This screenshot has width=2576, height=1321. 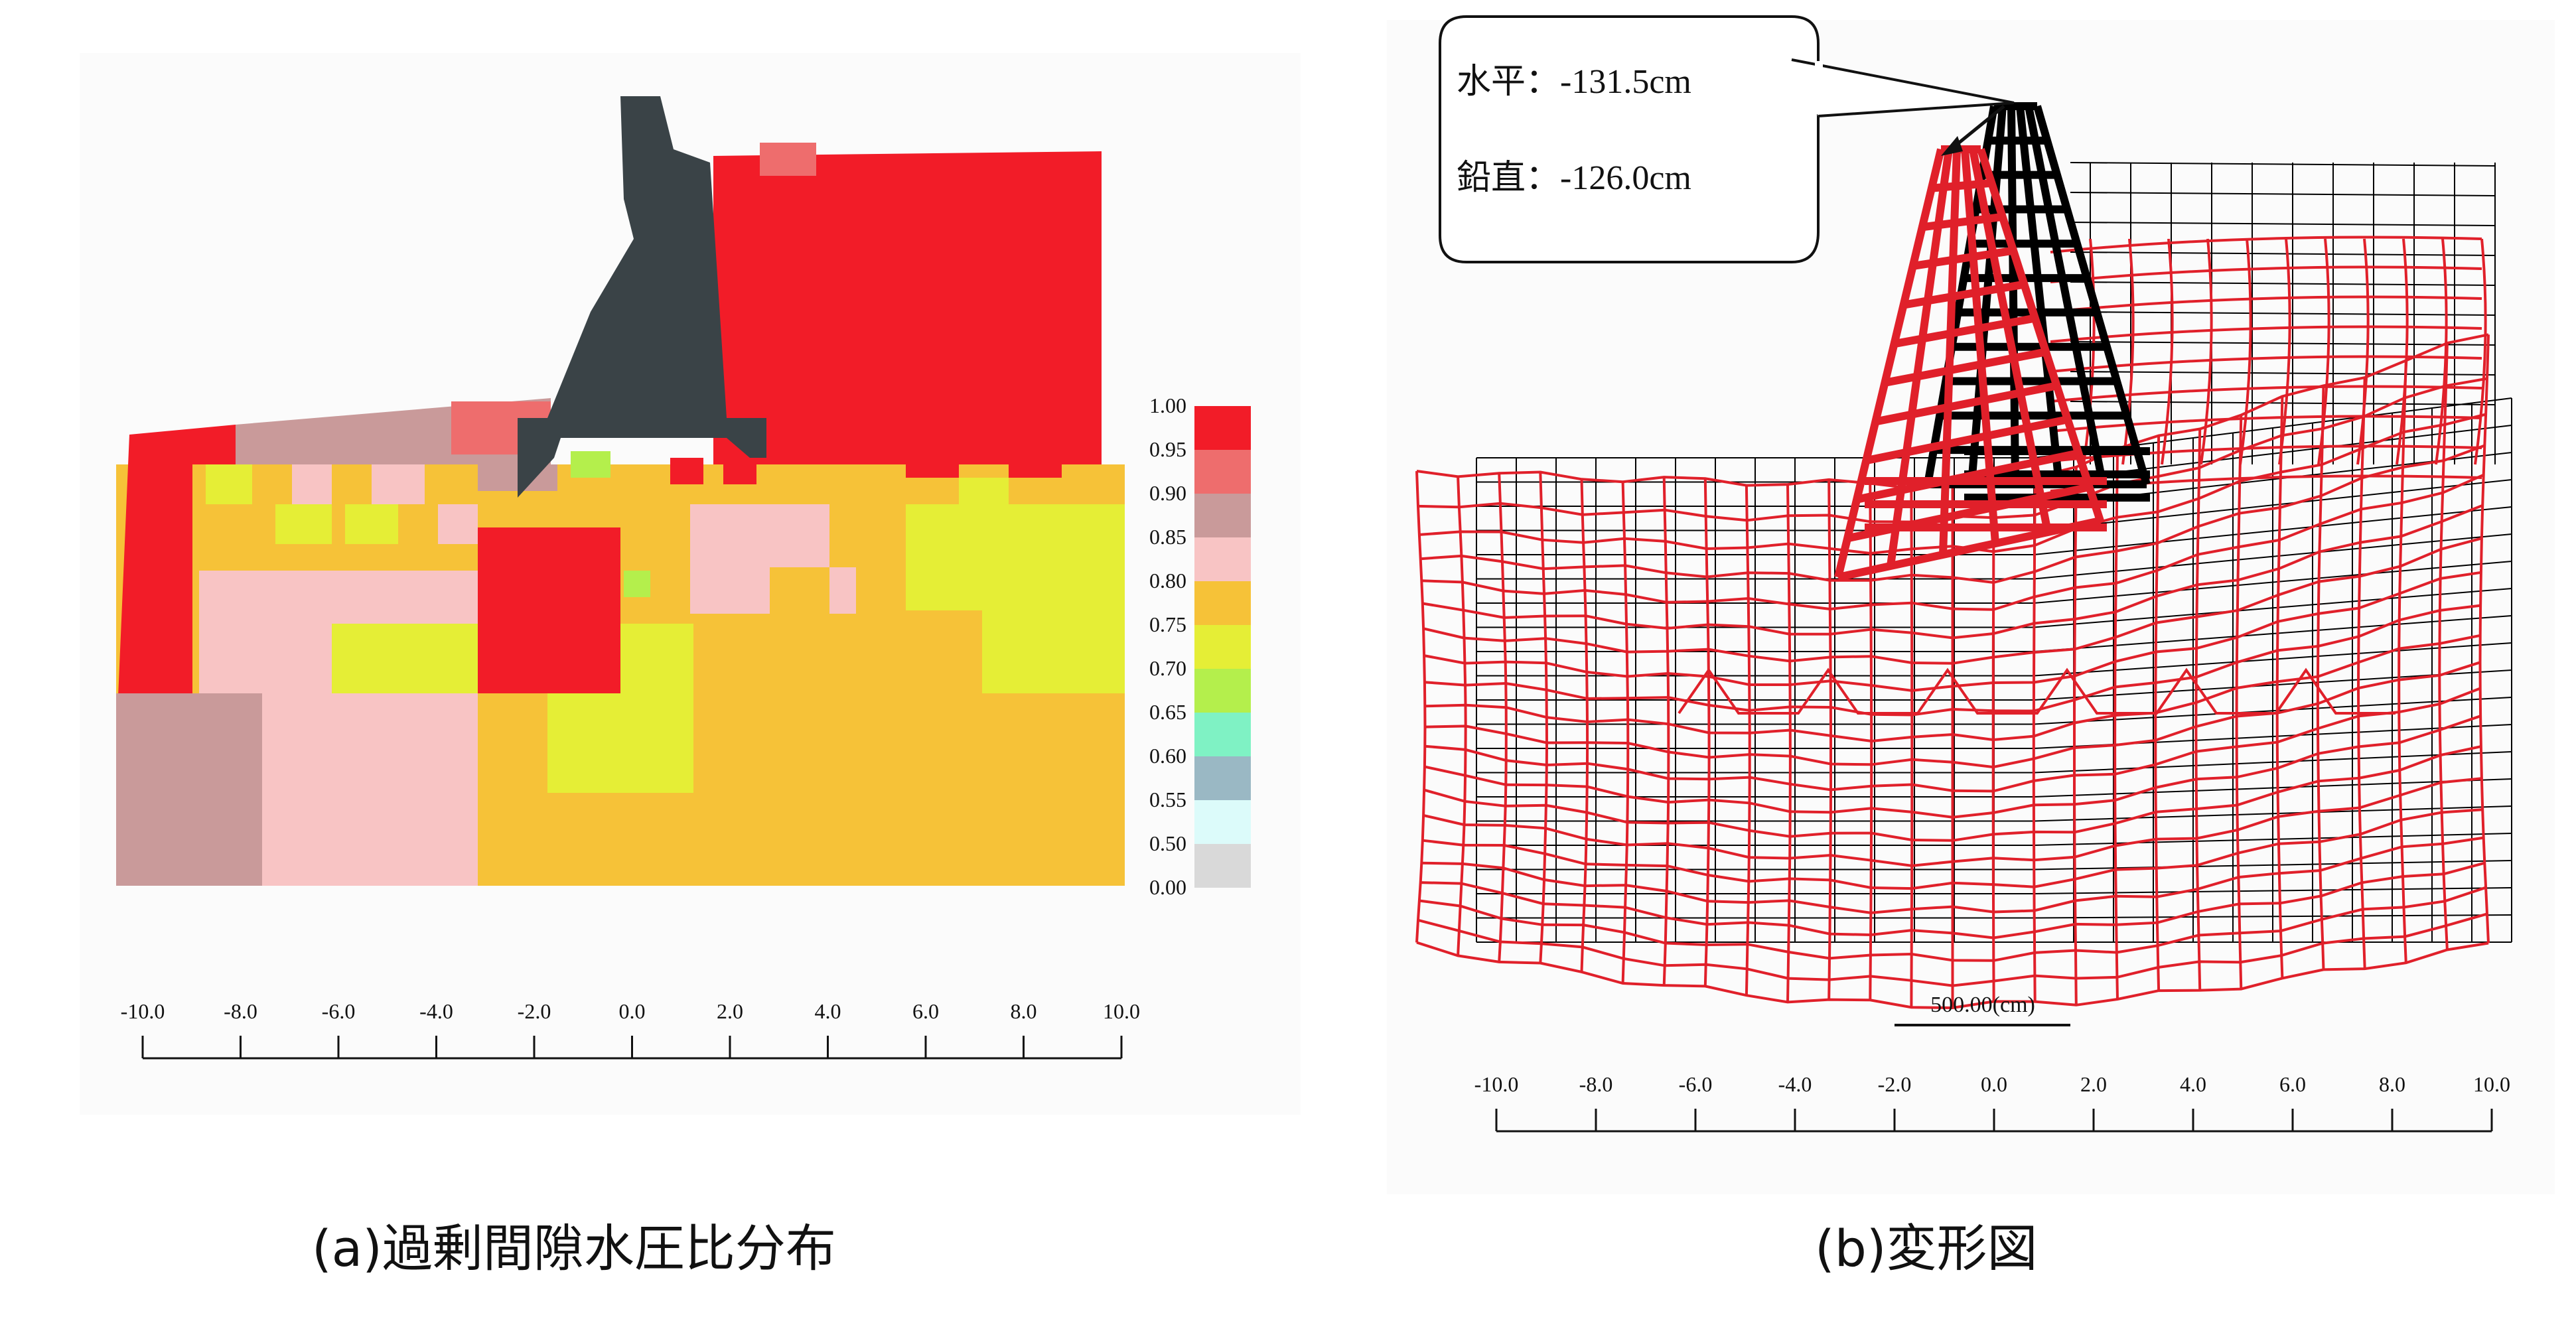 What do you see at coordinates (405, 658) in the screenshot?
I see `region-yellow-left` at bounding box center [405, 658].